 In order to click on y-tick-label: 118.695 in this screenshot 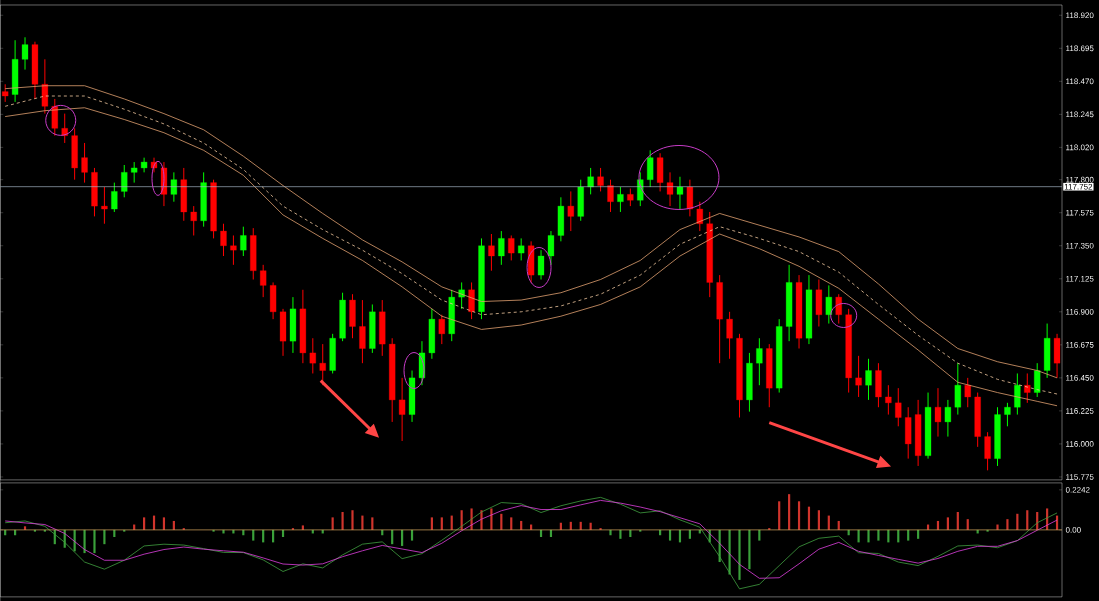, I will do `click(1080, 48)`.